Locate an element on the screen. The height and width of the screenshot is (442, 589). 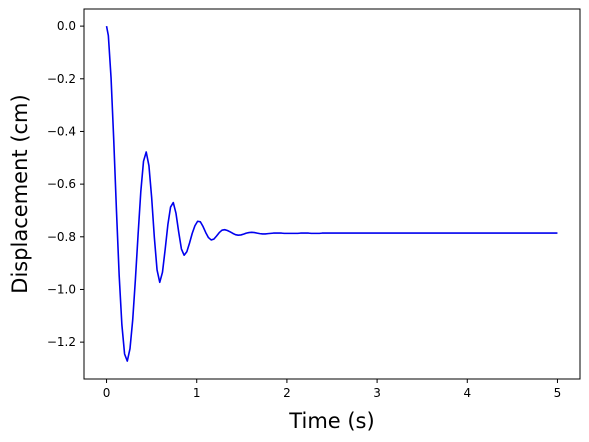
y-tick-label: −0.6 is located at coordinates (61, 184).